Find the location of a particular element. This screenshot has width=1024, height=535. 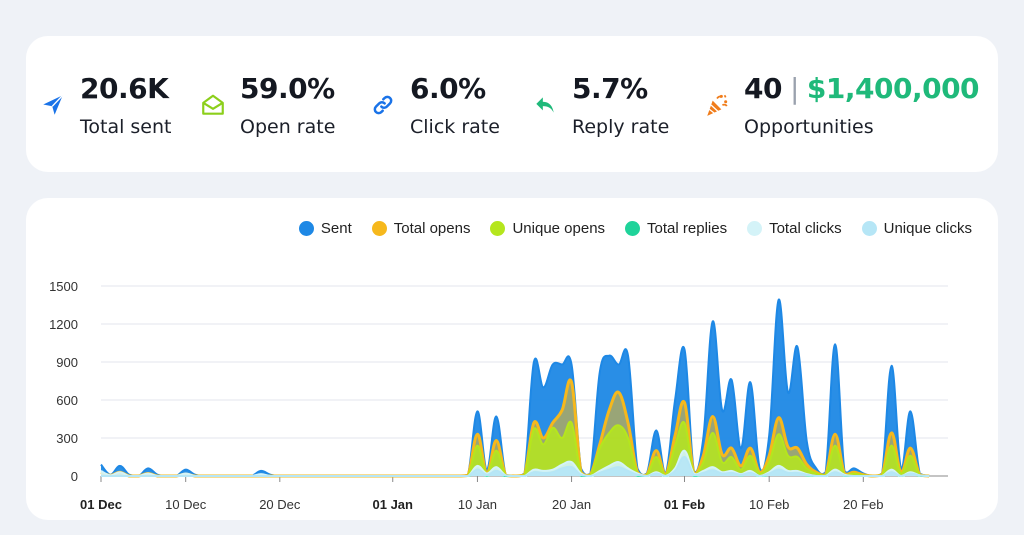

x-tick-label: 01 Feb is located at coordinates (684, 504).